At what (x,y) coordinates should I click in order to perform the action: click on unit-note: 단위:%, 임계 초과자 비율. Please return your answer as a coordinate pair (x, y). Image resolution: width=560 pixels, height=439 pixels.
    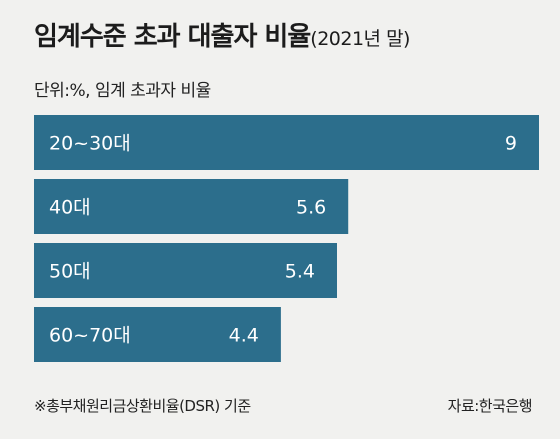
    Looking at the image, I should click on (122, 91).